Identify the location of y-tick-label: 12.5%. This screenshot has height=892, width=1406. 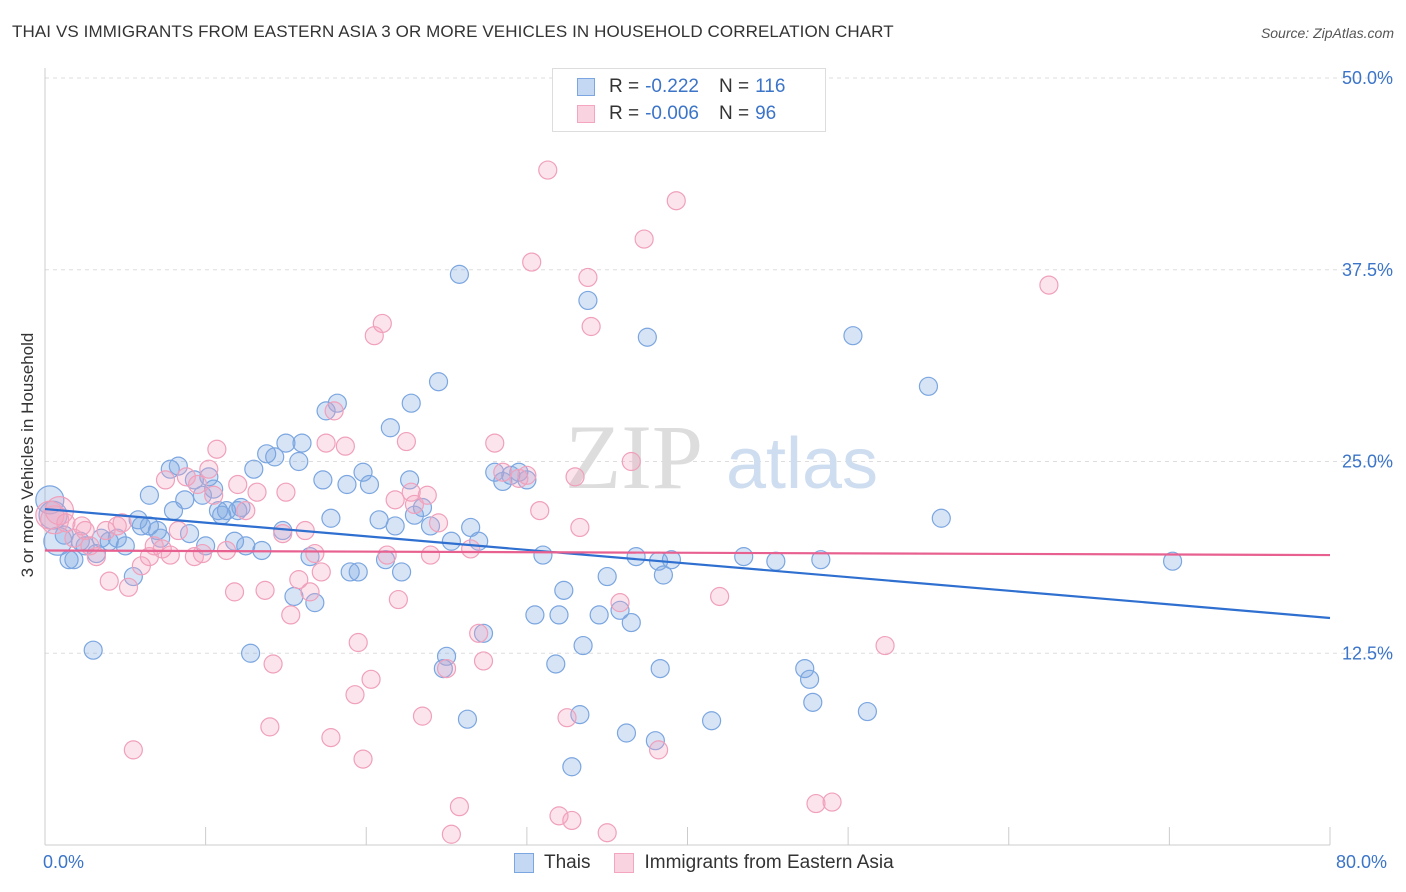
(1367, 653).